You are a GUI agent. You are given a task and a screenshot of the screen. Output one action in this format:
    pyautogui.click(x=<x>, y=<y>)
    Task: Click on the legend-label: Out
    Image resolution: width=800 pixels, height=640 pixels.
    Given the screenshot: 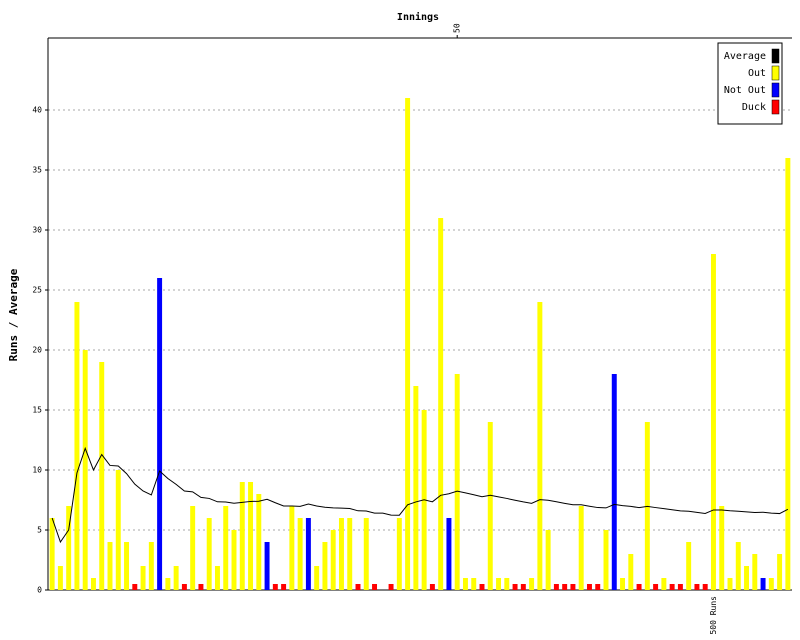 What is the action you would take?
    pyautogui.click(x=757, y=73)
    